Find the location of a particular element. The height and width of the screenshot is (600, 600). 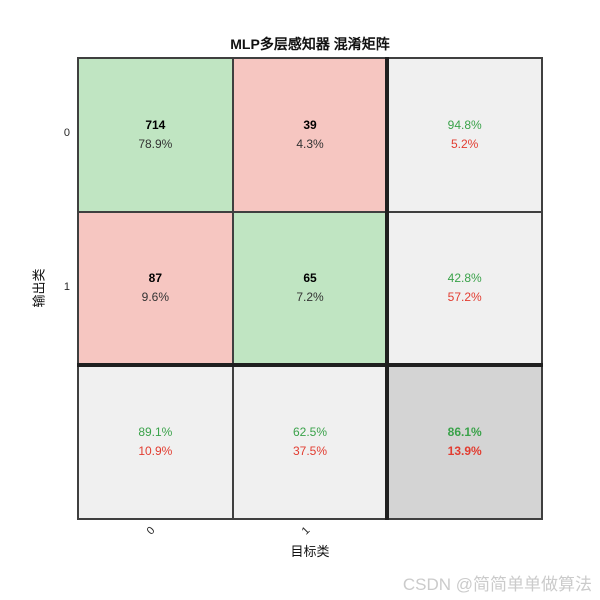

cell-percent-value: 7.2% is located at coordinates (310, 297).